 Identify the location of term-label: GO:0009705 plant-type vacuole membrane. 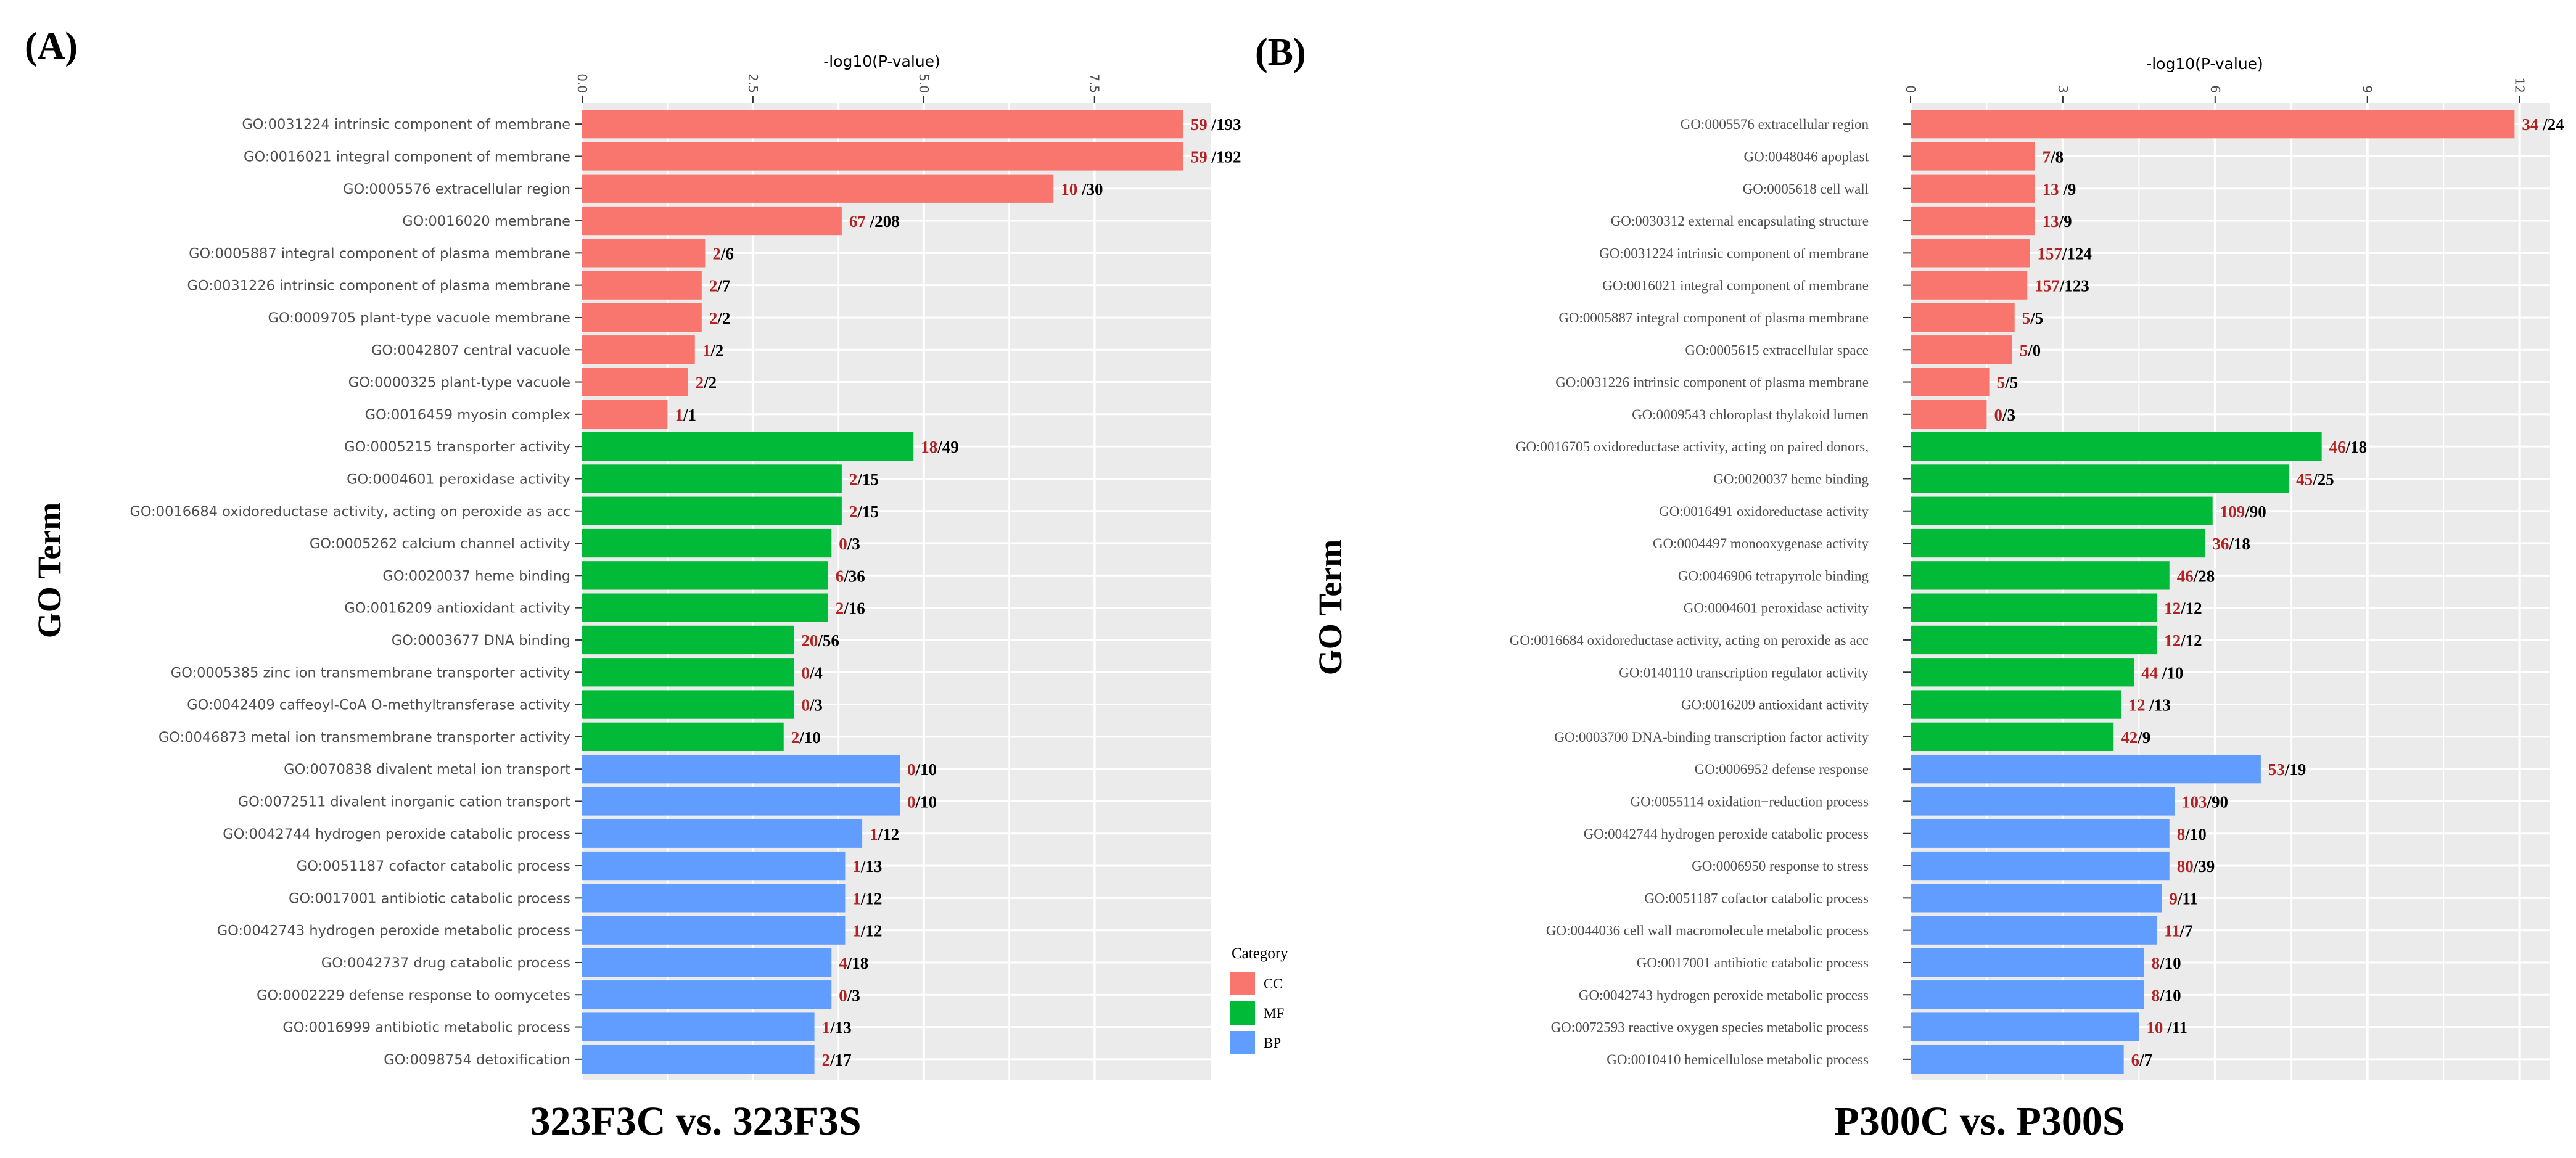
(419, 318).